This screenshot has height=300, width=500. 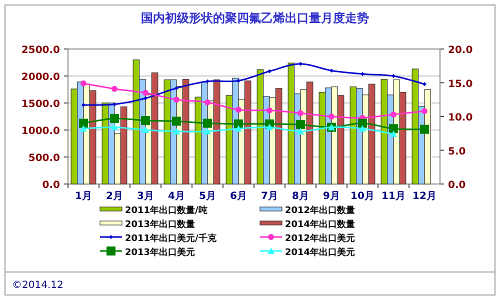 I want to click on y-tick-label: 0.0, so click(x=51, y=185).